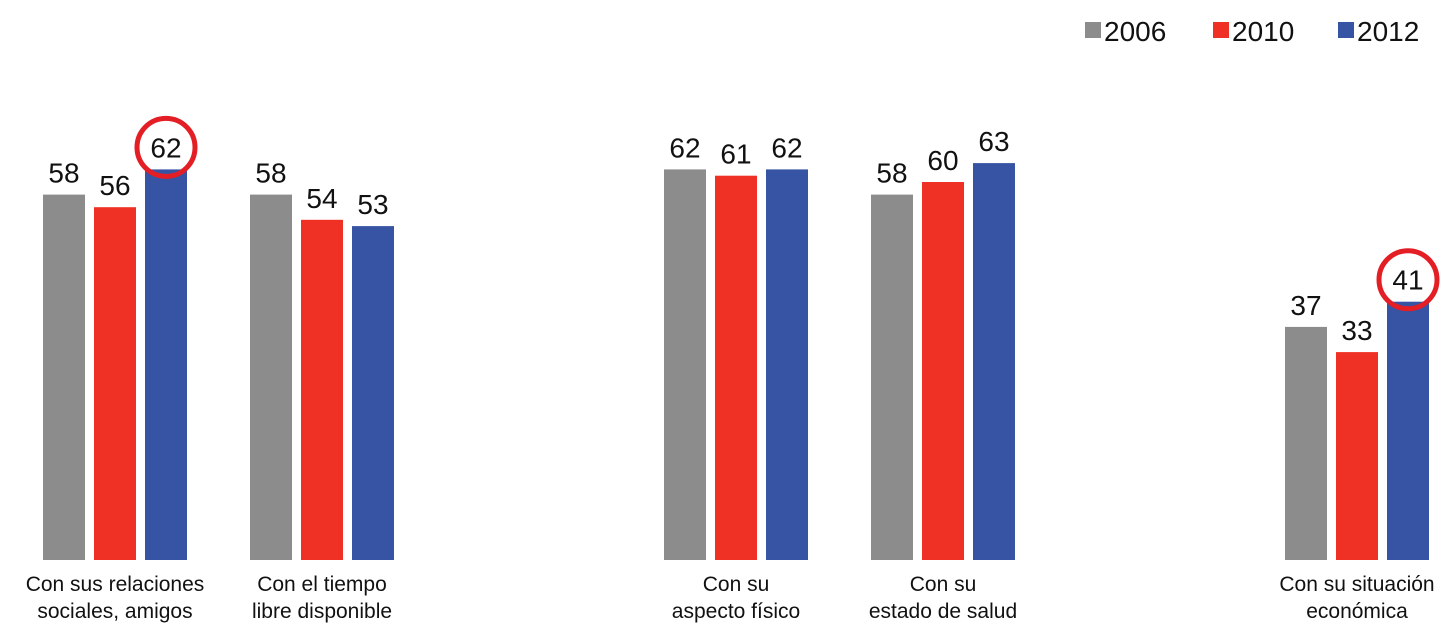 This screenshot has width=1450, height=626. I want to click on value-label-2-2010: 61, so click(735, 154).